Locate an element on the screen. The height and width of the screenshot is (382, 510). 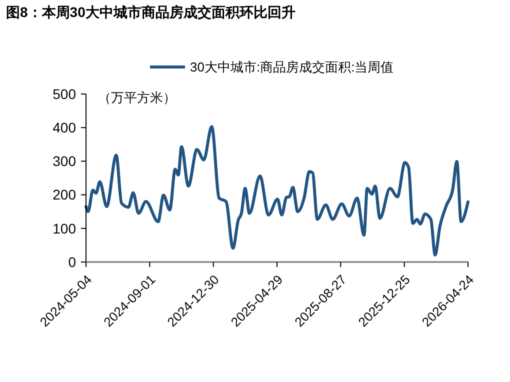
y-tick-label: 300 is located at coordinates (64, 161).